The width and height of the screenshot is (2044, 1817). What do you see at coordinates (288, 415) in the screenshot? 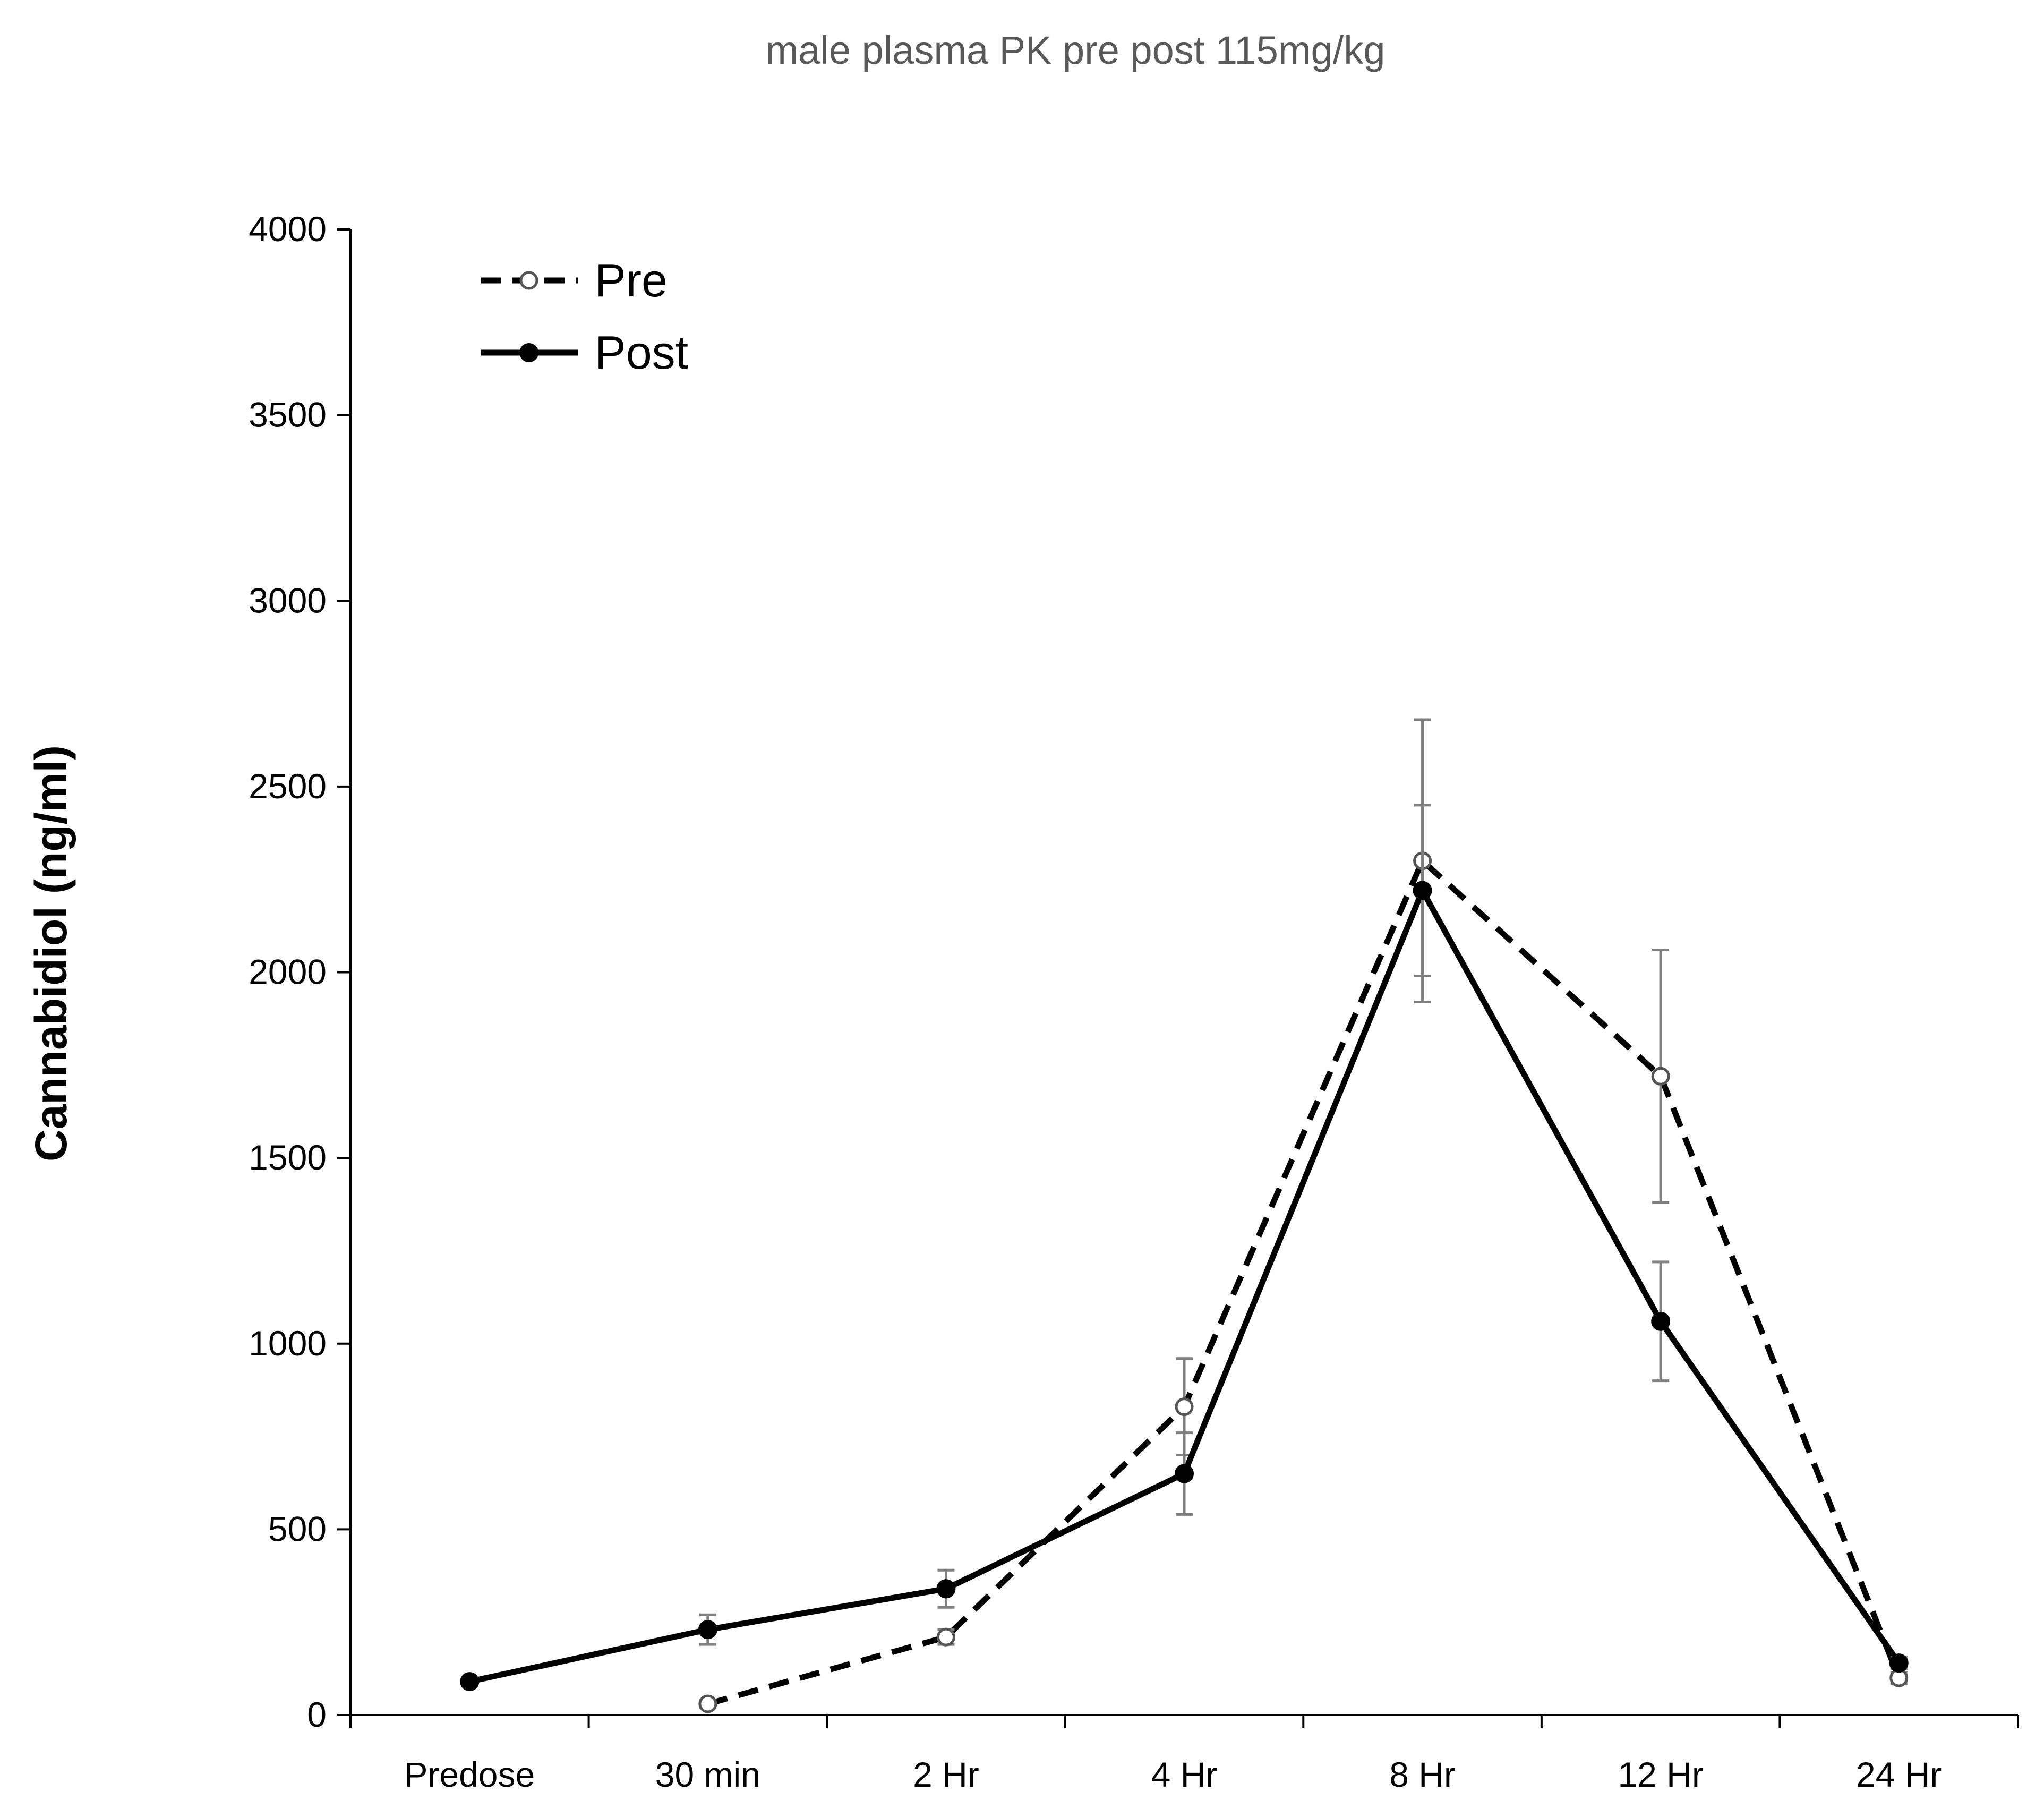
I see `y-tick-label: 3500` at bounding box center [288, 415].